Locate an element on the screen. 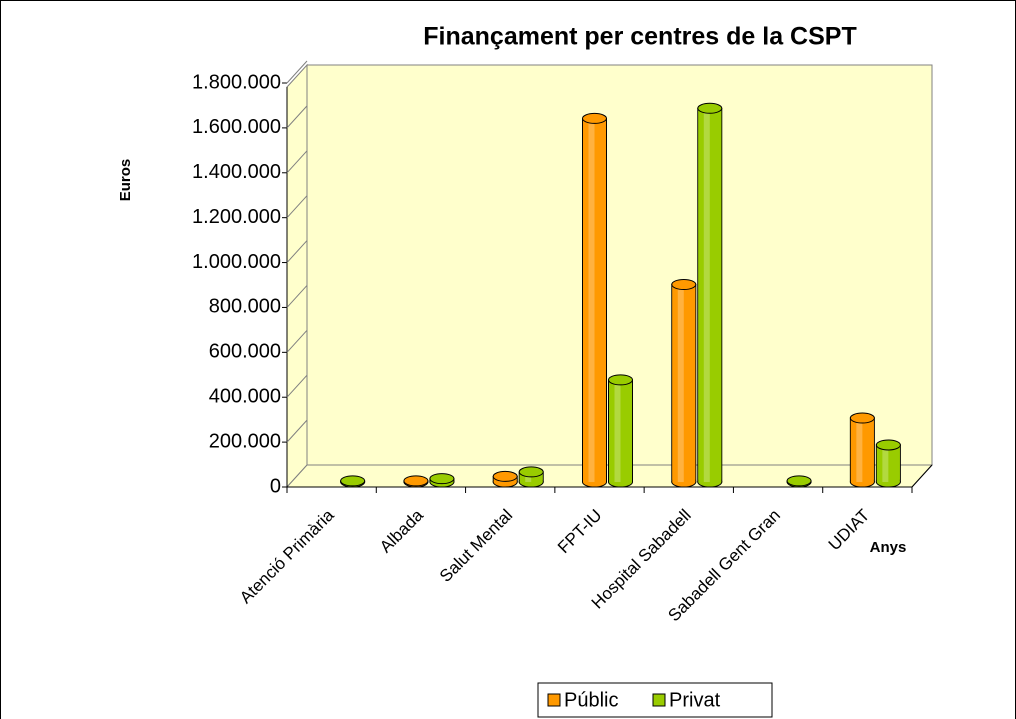  x-axis-label: Anys is located at coordinates (888, 547).